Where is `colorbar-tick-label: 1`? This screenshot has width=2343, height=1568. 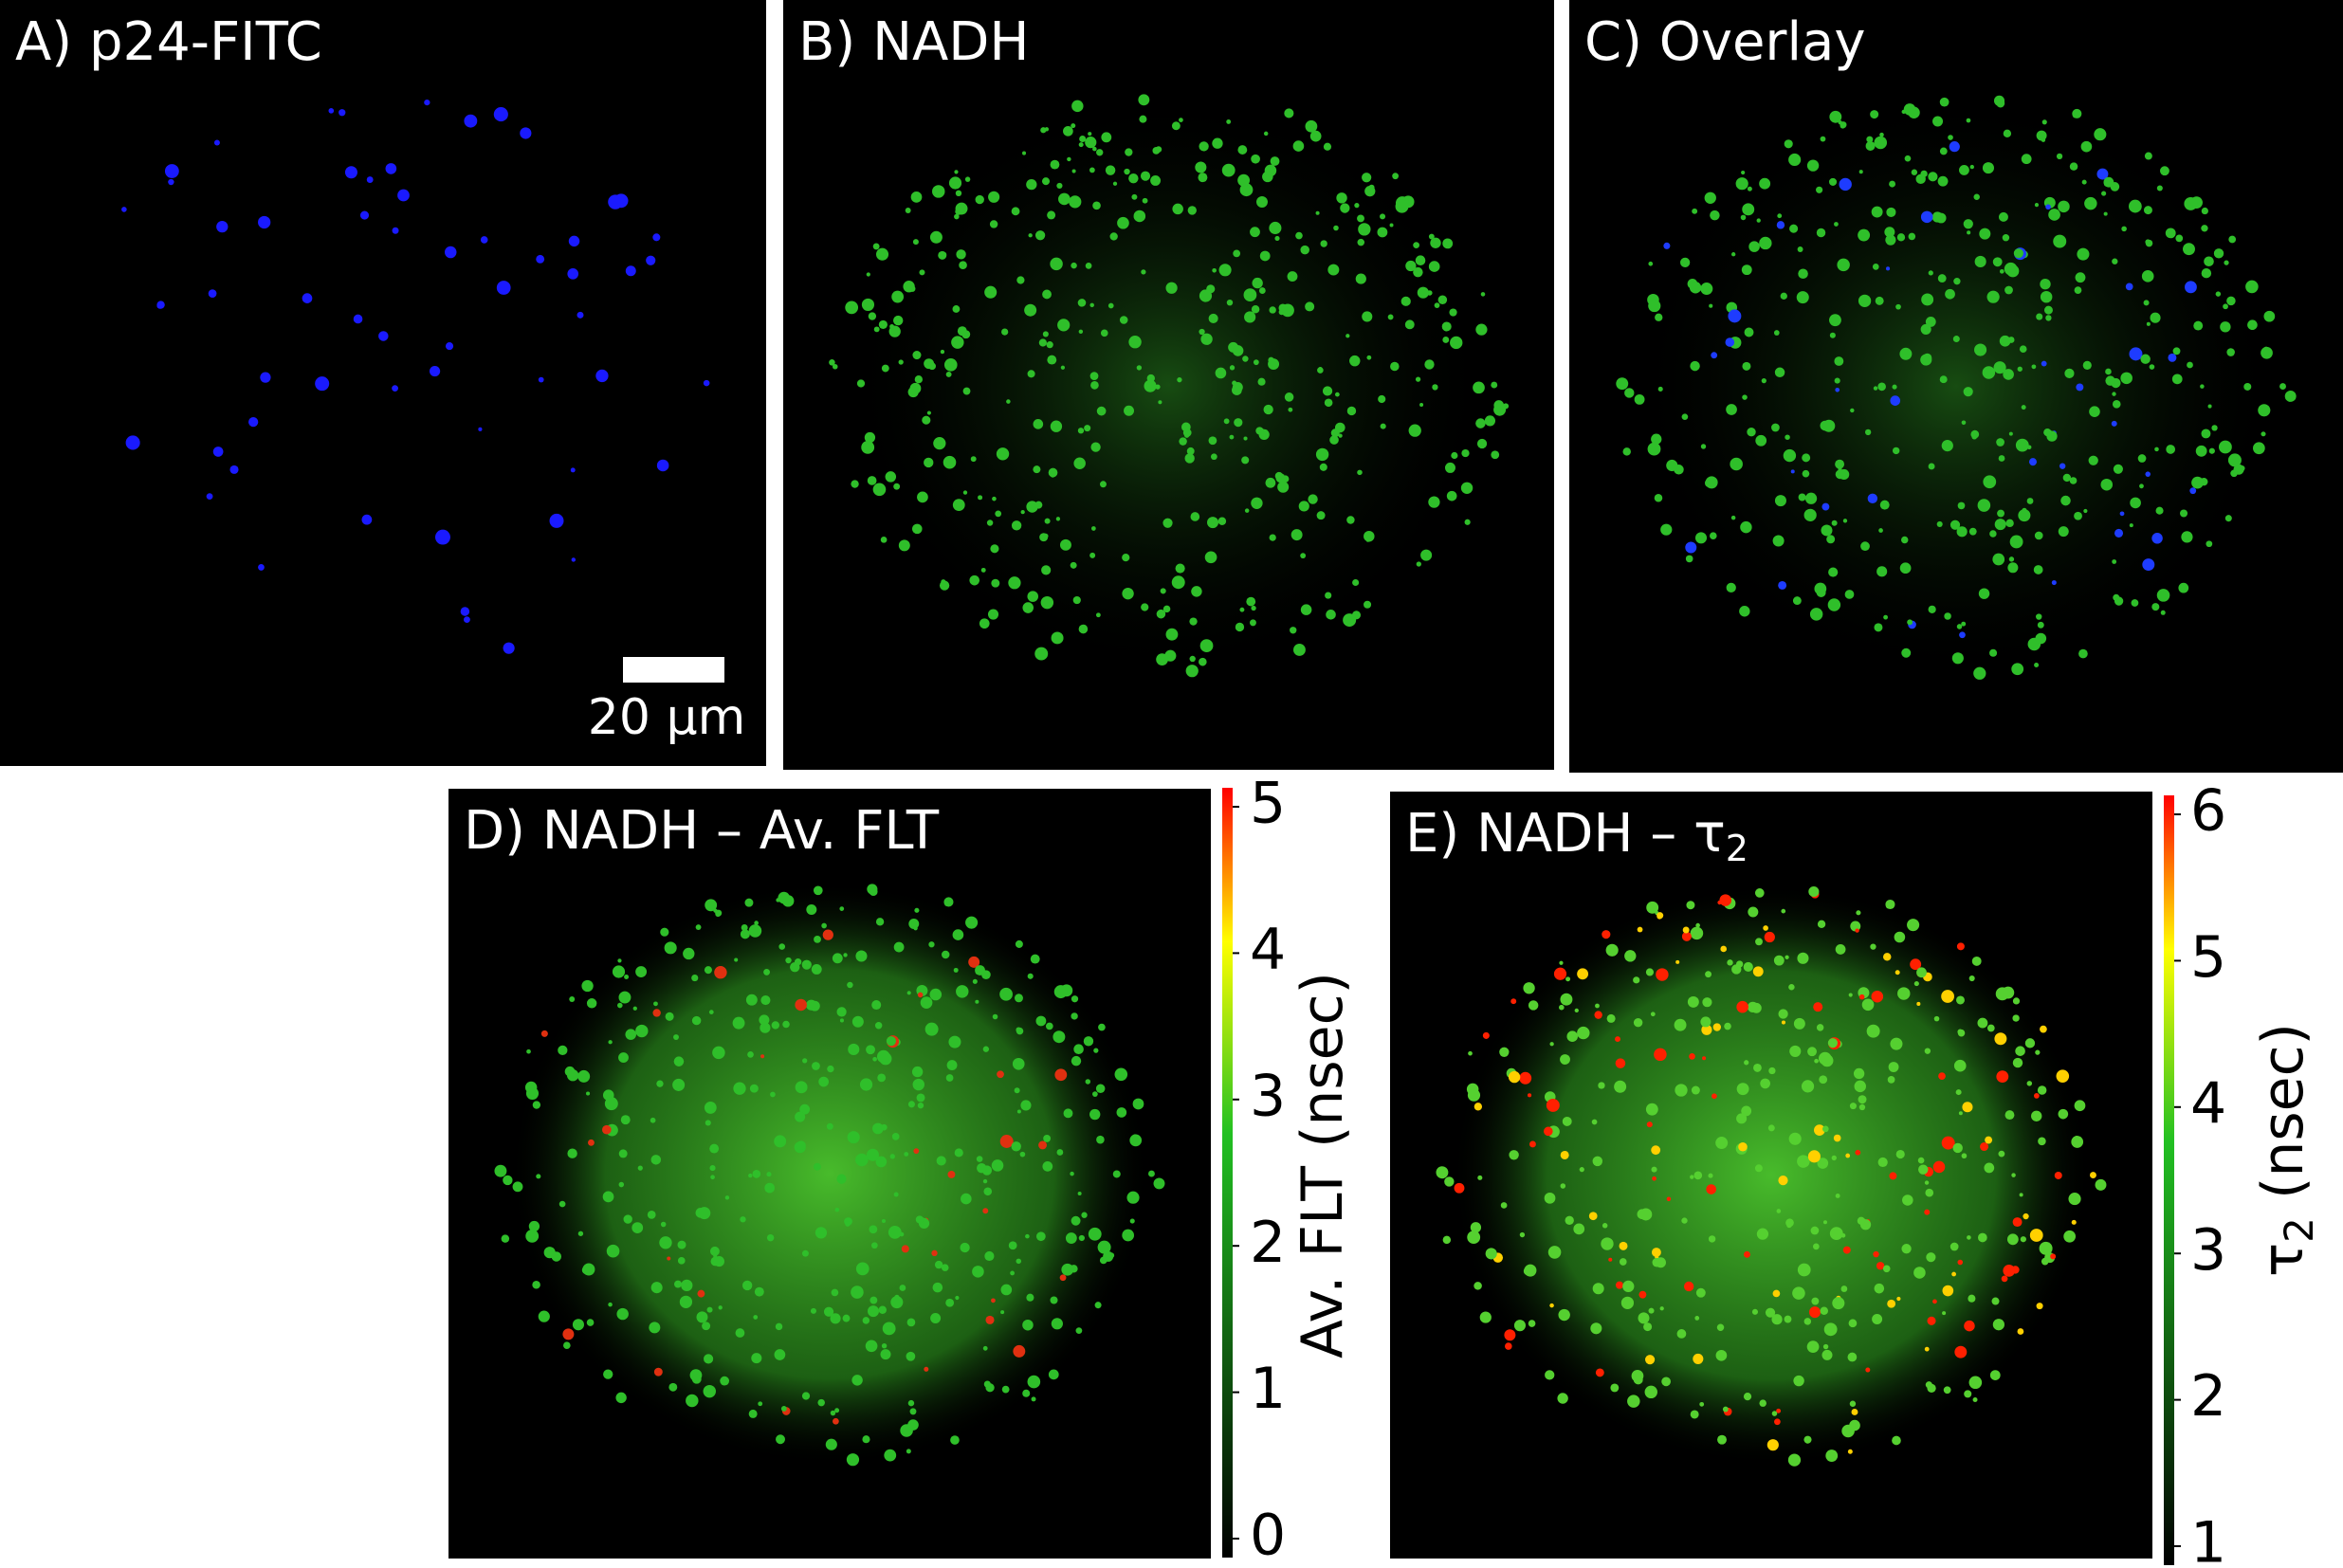 colorbar-tick-label: 1 is located at coordinates (2208, 1539).